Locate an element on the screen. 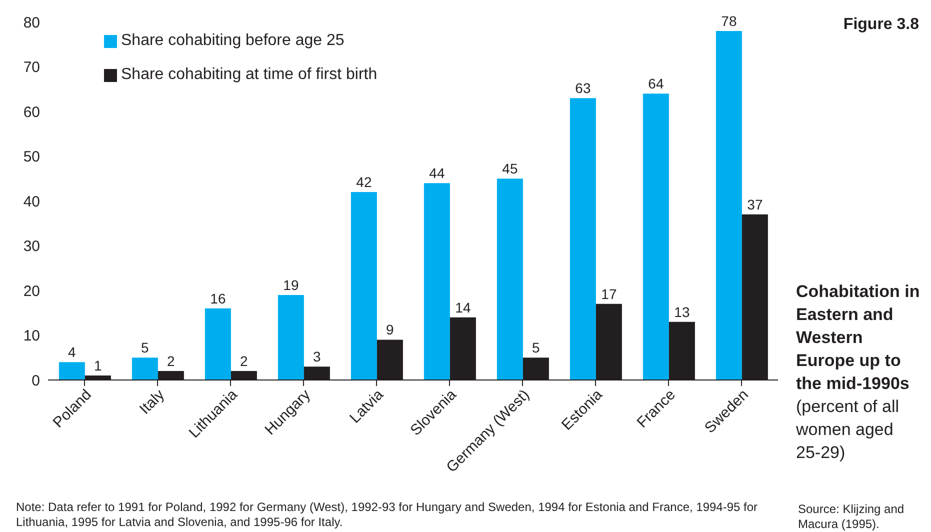 The image size is (931, 532). legend-label: Share cohabiting before age 25 is located at coordinates (232, 41).